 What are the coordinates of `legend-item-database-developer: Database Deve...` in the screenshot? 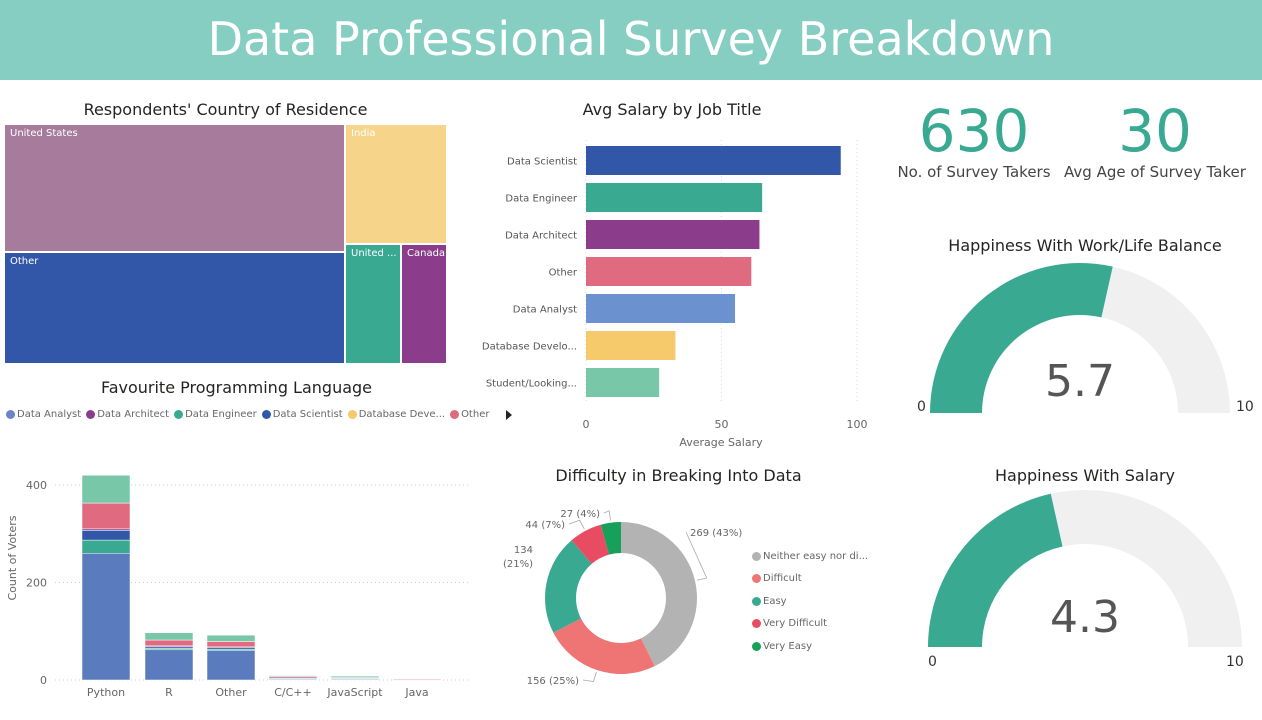 It's located at (396, 414).